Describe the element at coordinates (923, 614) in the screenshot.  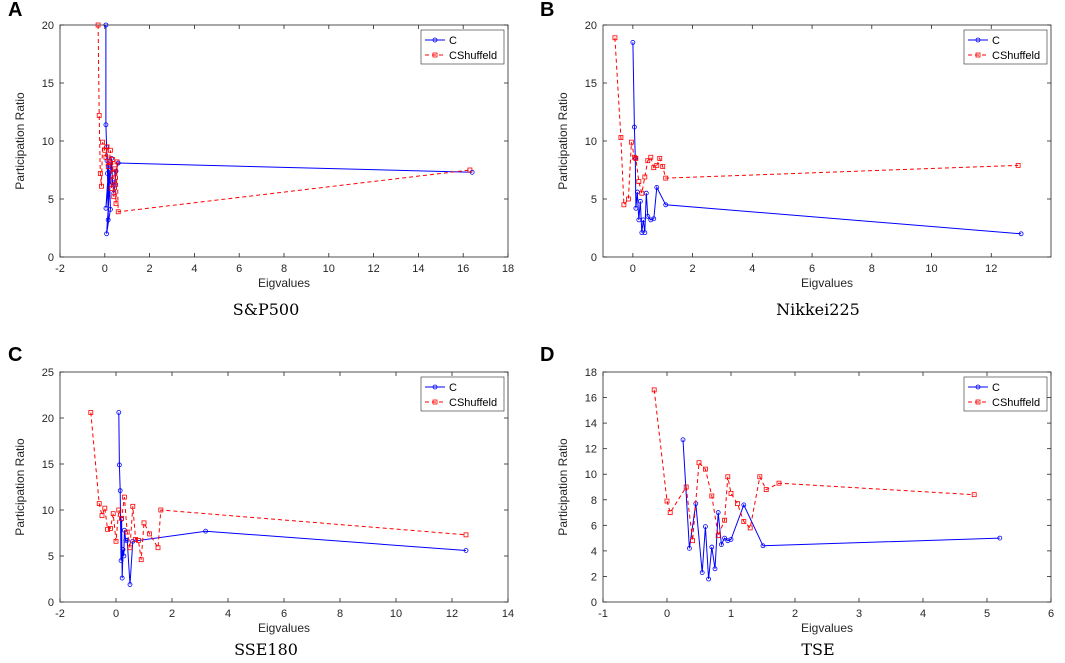
I see `x-tick-label: 4` at that location.